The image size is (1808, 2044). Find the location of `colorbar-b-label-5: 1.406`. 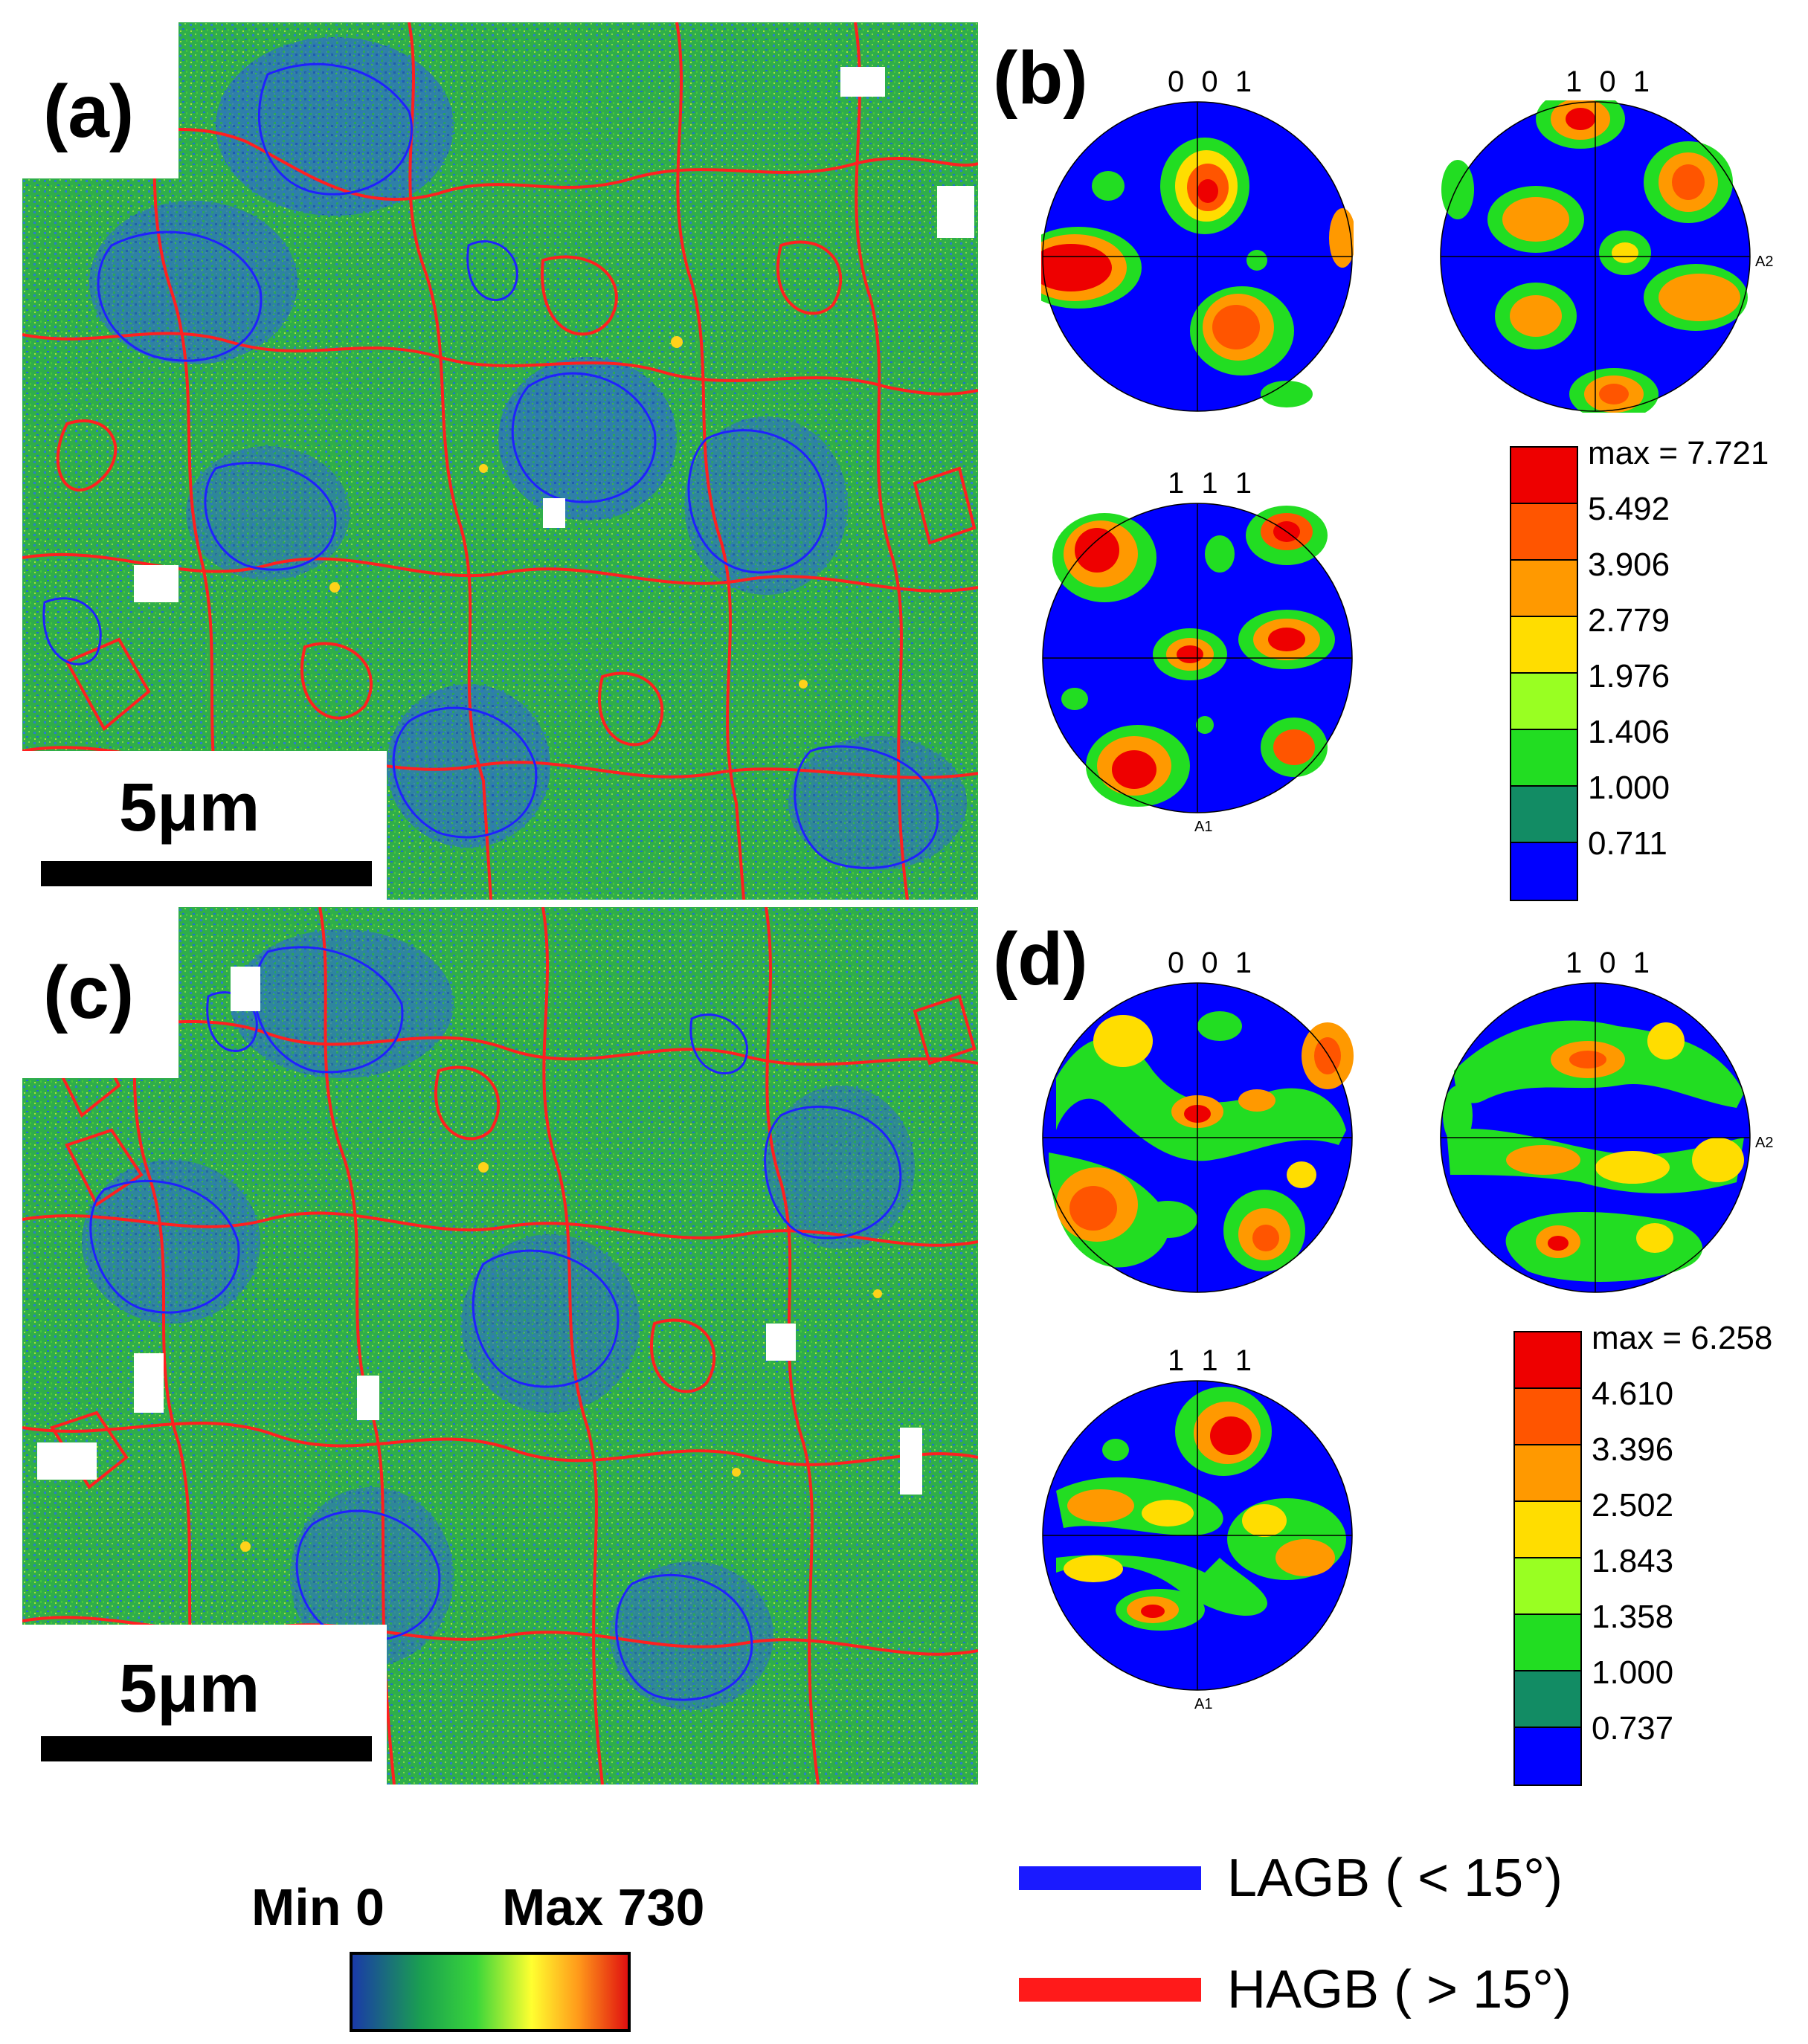

colorbar-b-label-5: 1.406 is located at coordinates (1629, 732).